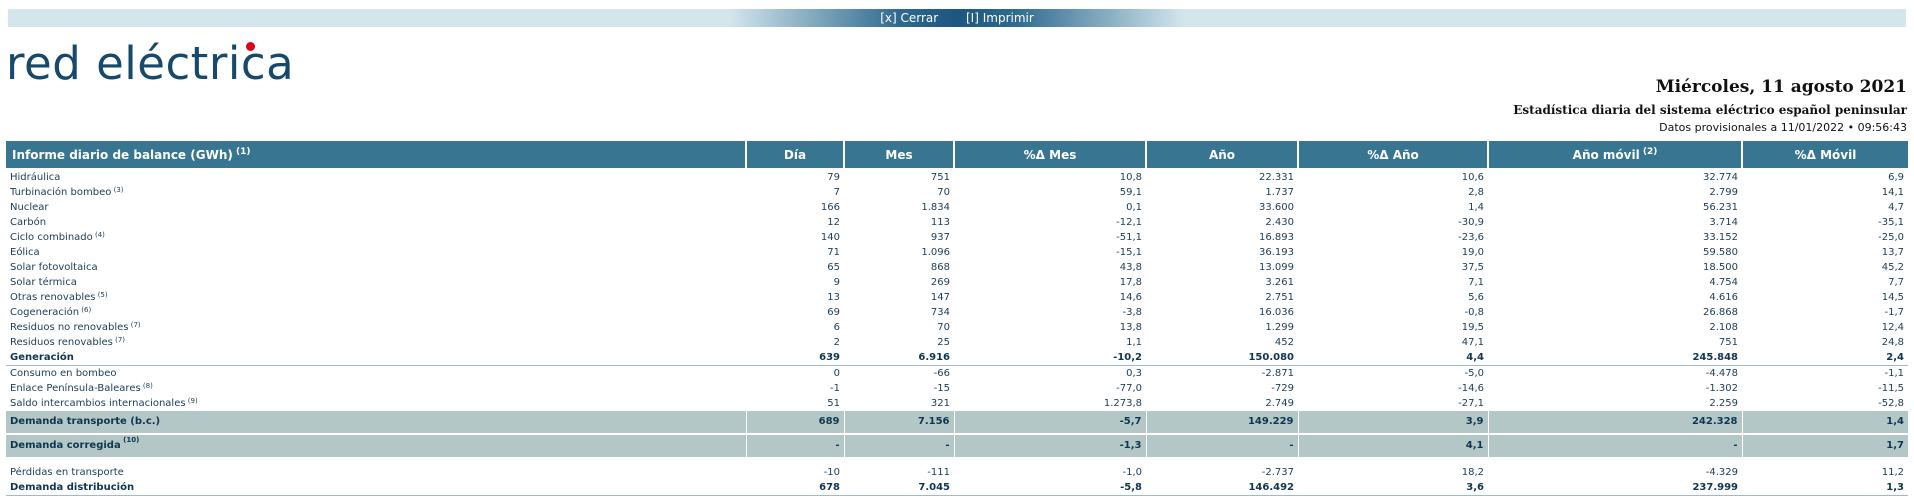  I want to click on row-label: Ciclo combinado (4), so click(376, 237).